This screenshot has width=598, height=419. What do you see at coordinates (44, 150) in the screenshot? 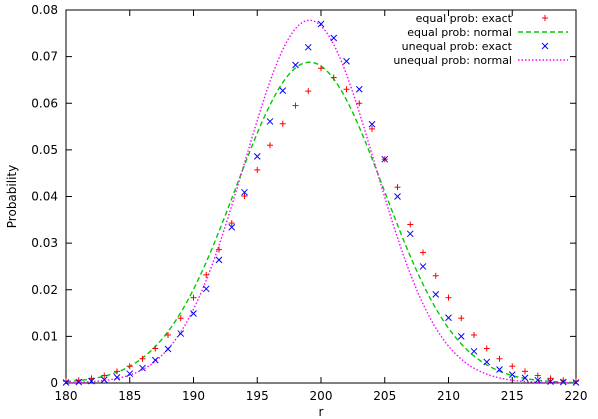
I see `y-tick-label: 0.05` at bounding box center [44, 150].